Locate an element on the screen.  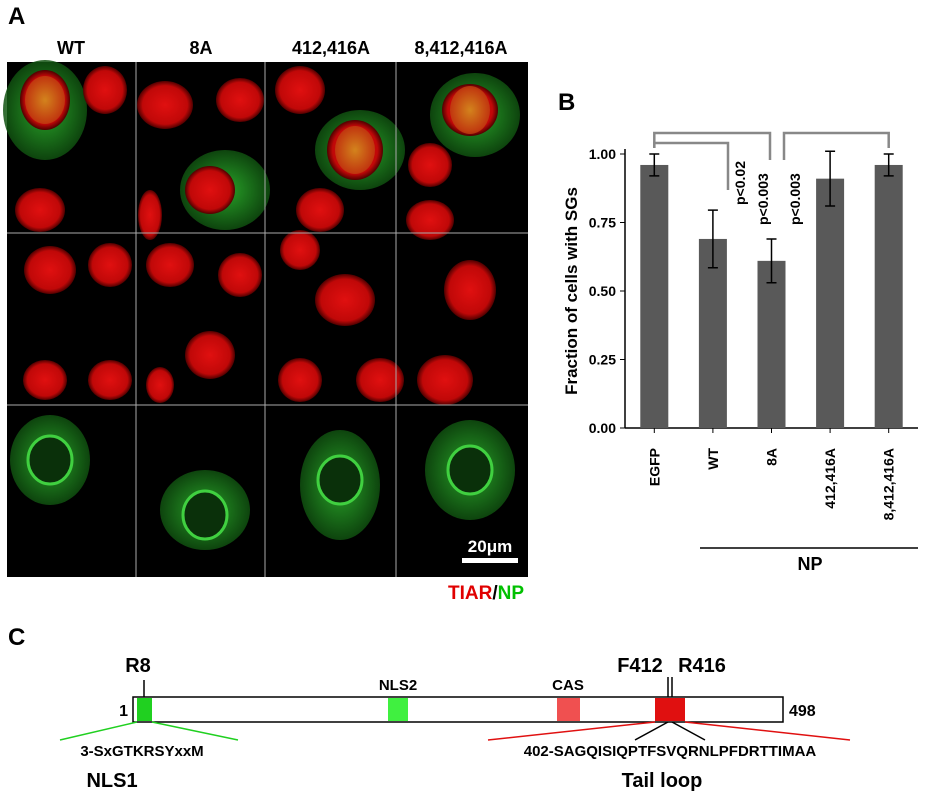
x-tick-label: 412,416A is located at coordinates (830, 478).